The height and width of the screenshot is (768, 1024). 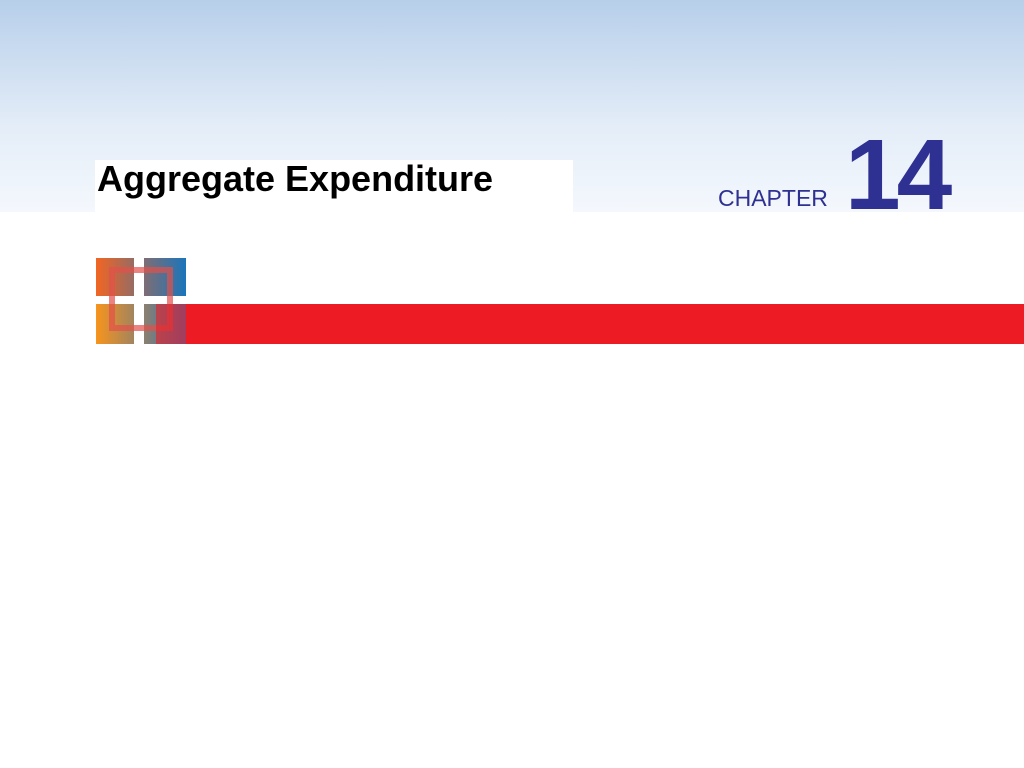 I want to click on logo, so click(x=141, y=301).